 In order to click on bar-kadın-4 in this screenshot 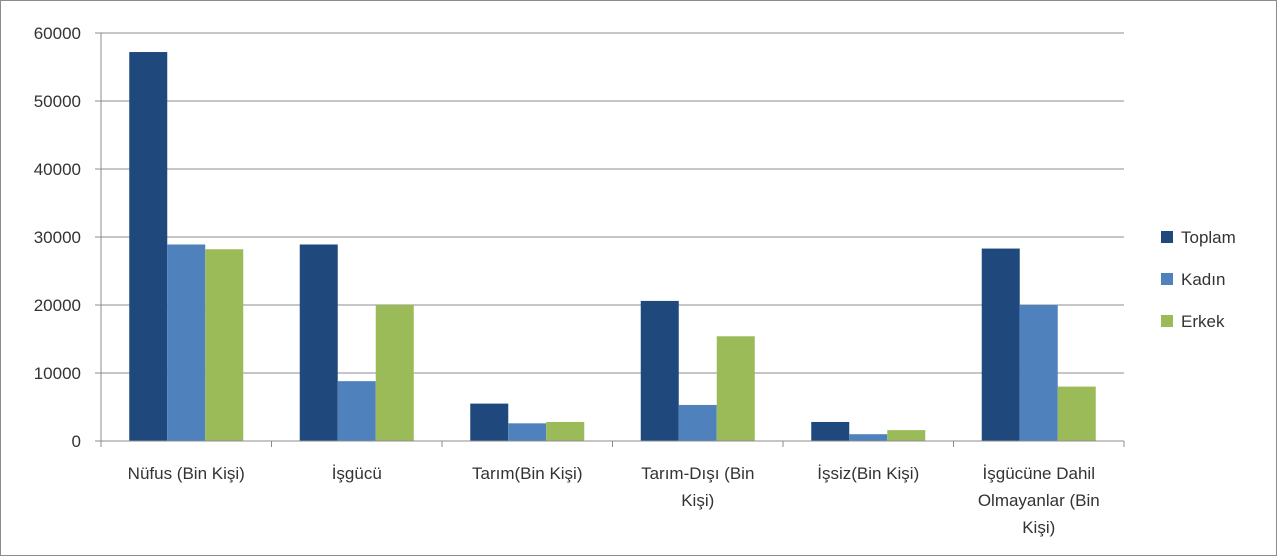, I will do `click(868, 437)`.